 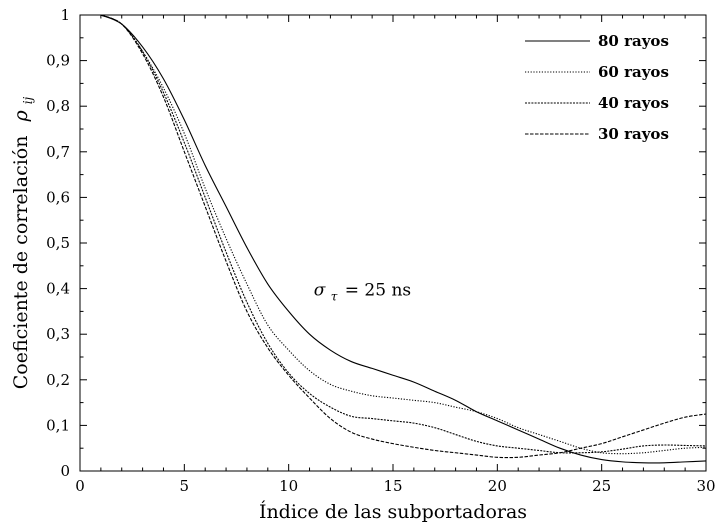 I want to click on legend: 80 rayos 60 rayos 40 rayos 30 rayos, so click(x=597, y=87).